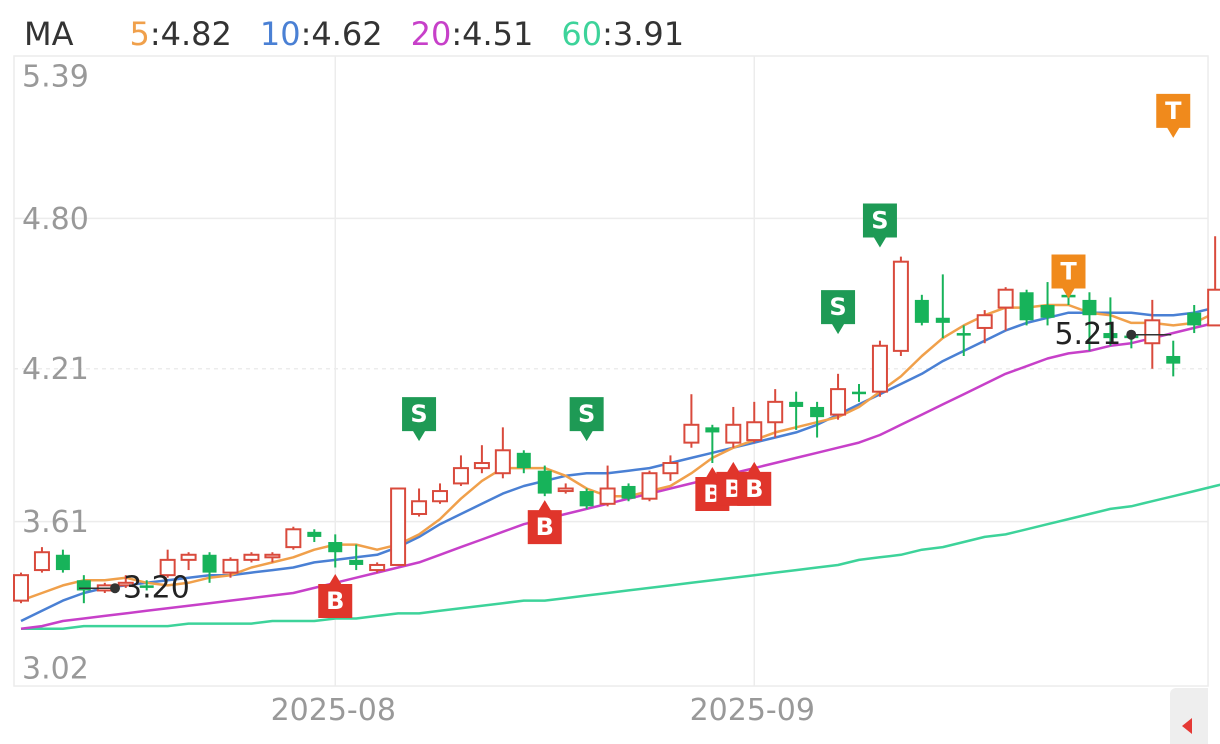  Describe the element at coordinates (492, 34) in the screenshot. I see `ma-value: :4.51` at that location.